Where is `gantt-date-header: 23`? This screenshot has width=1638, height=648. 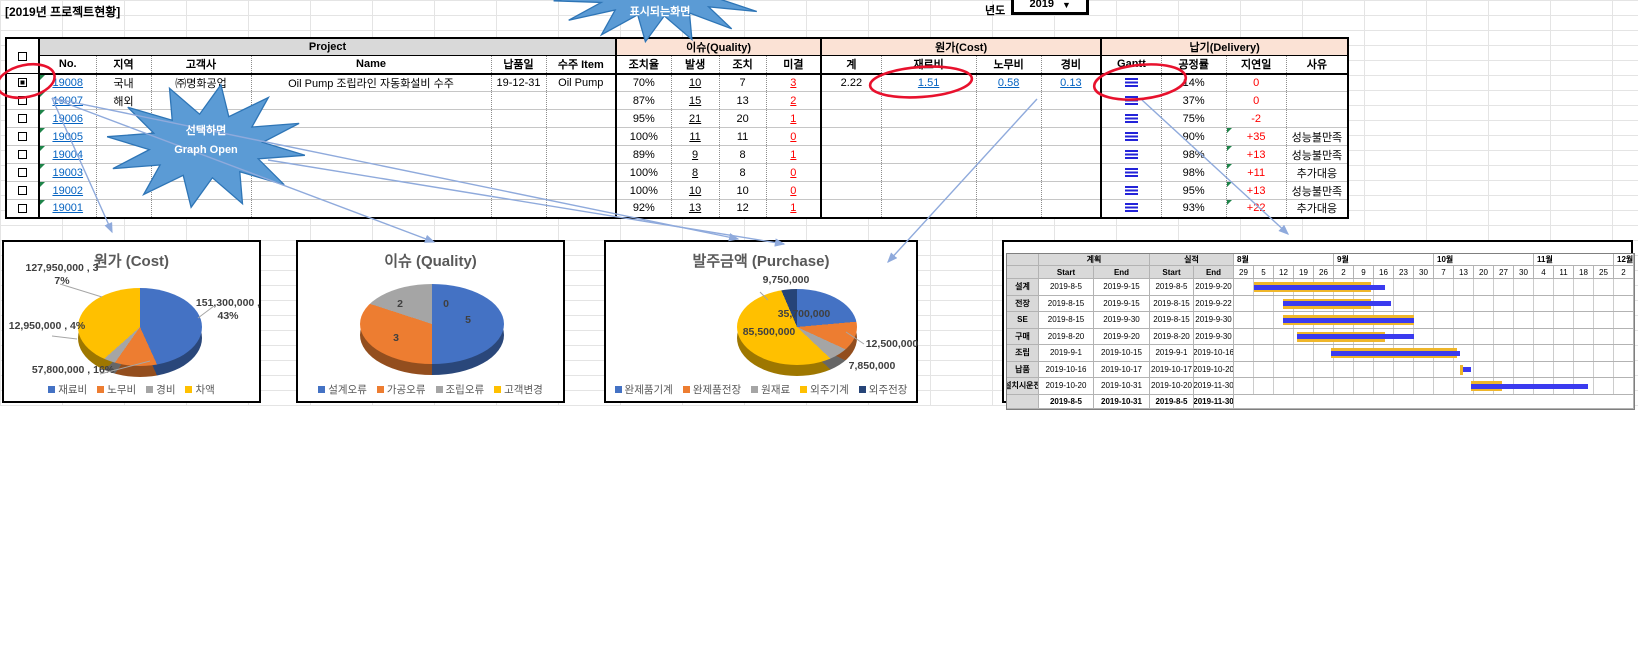 gantt-date-header: 23 is located at coordinates (1404, 272).